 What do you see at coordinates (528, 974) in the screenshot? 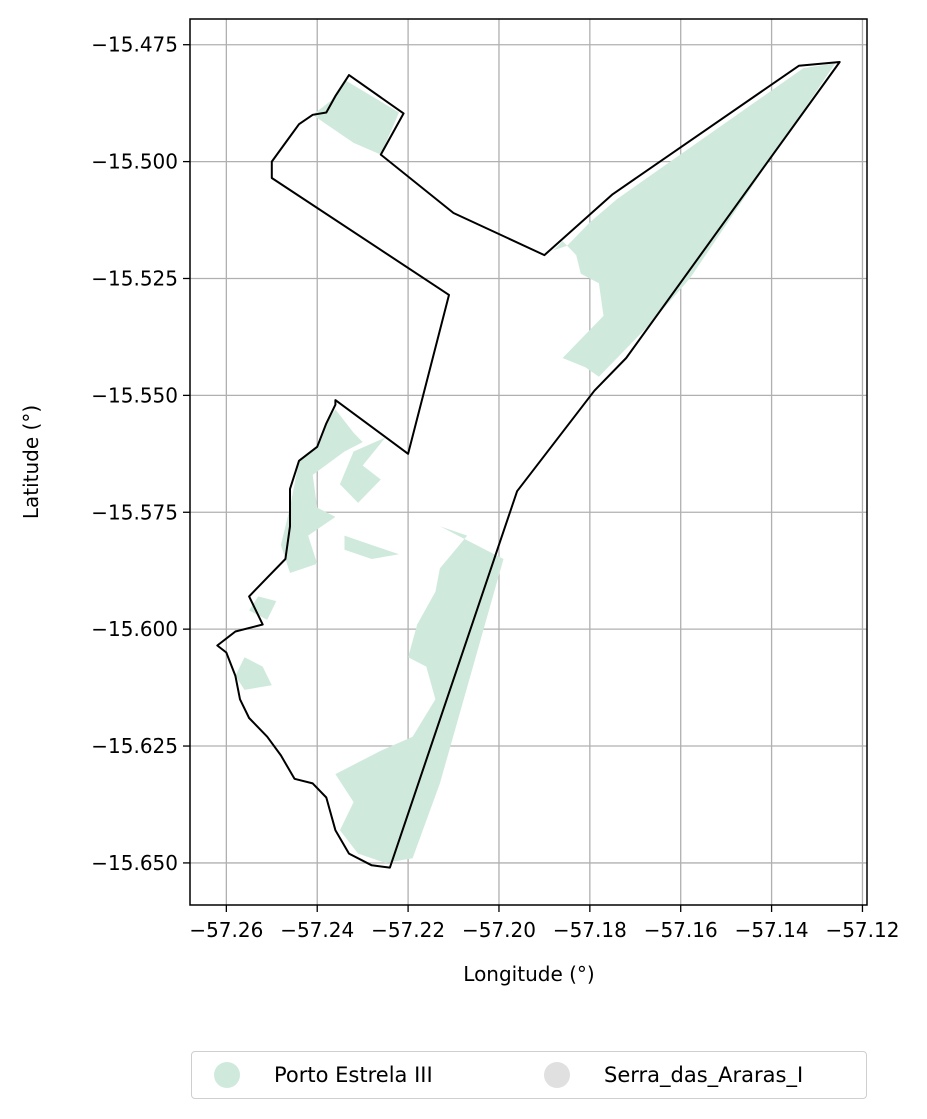
I see `x-axis-label: Longitude (°)` at bounding box center [528, 974].